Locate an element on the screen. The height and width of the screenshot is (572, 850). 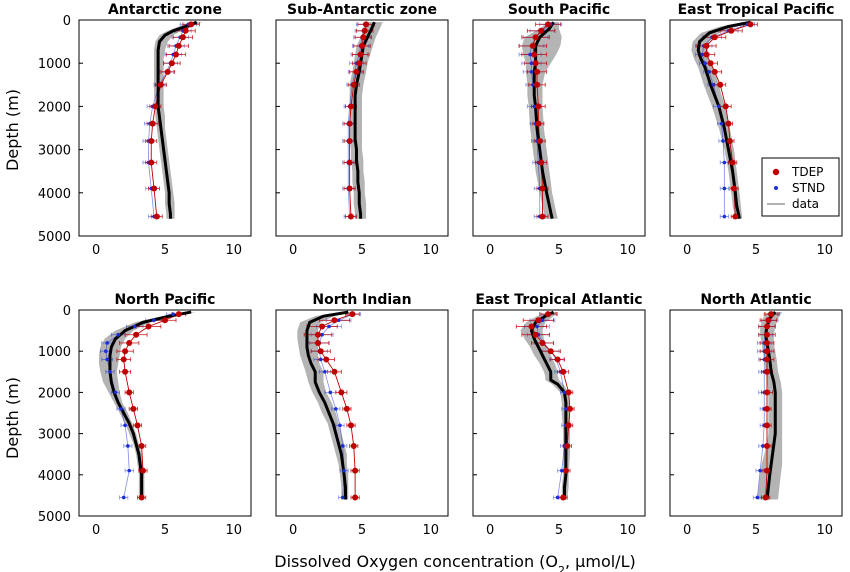
y-tick-label: 5000 is located at coordinates (54, 237).